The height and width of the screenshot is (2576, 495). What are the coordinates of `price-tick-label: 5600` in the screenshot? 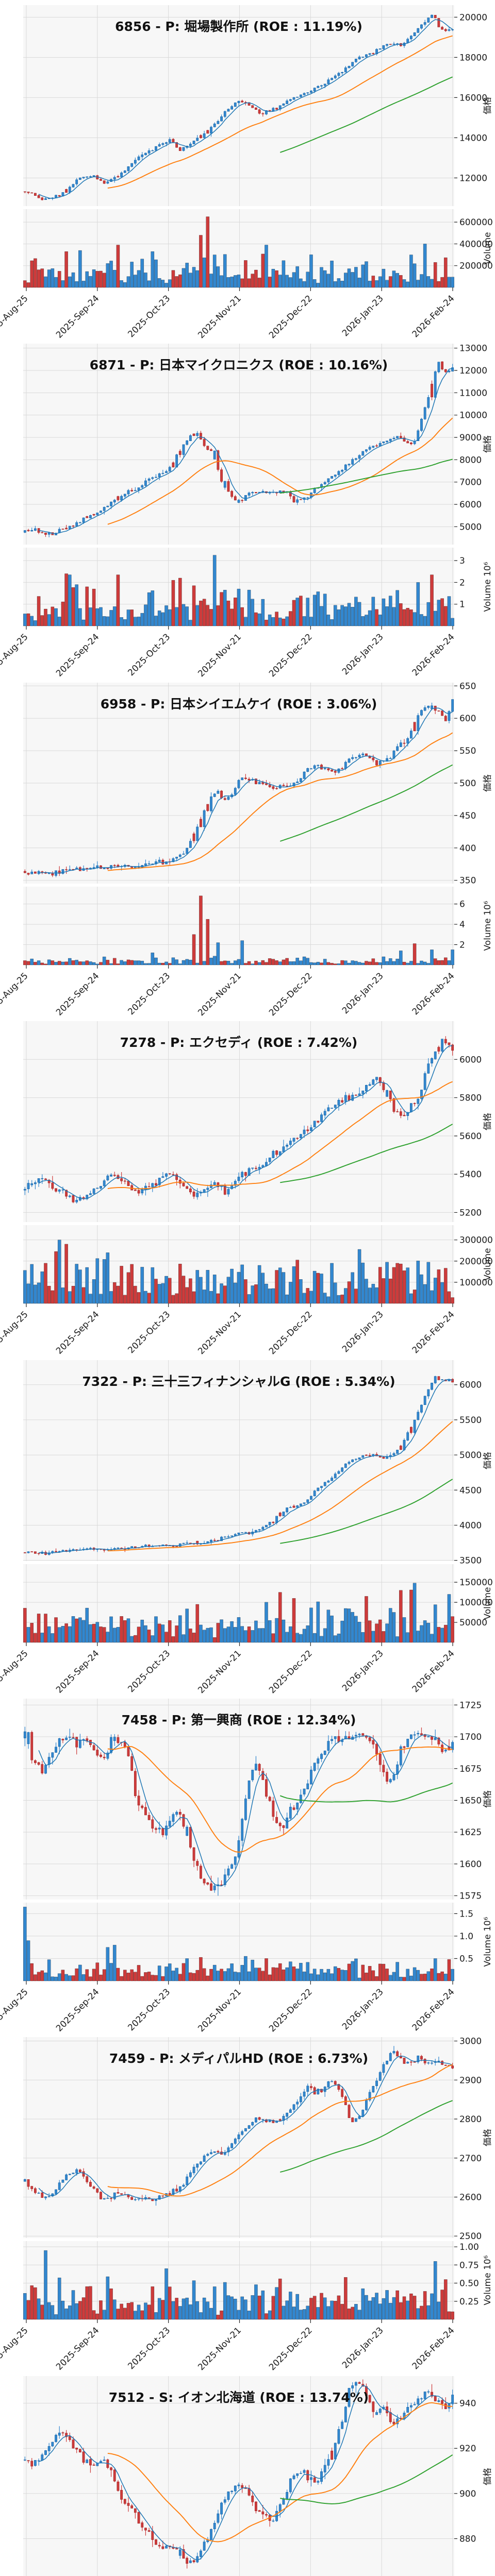 It's located at (470, 1136).